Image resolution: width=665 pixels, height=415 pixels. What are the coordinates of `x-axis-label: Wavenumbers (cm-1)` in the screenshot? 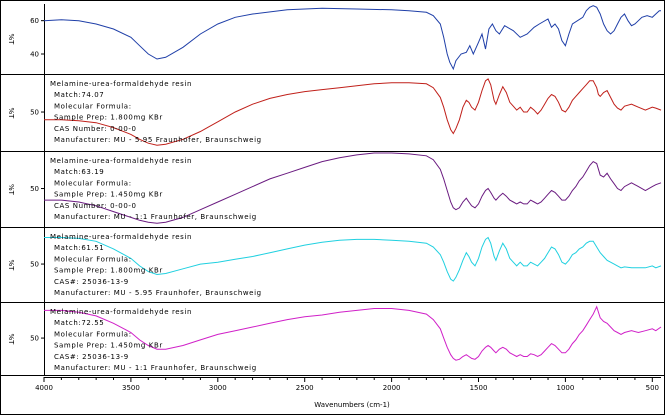 It's located at (352, 405).